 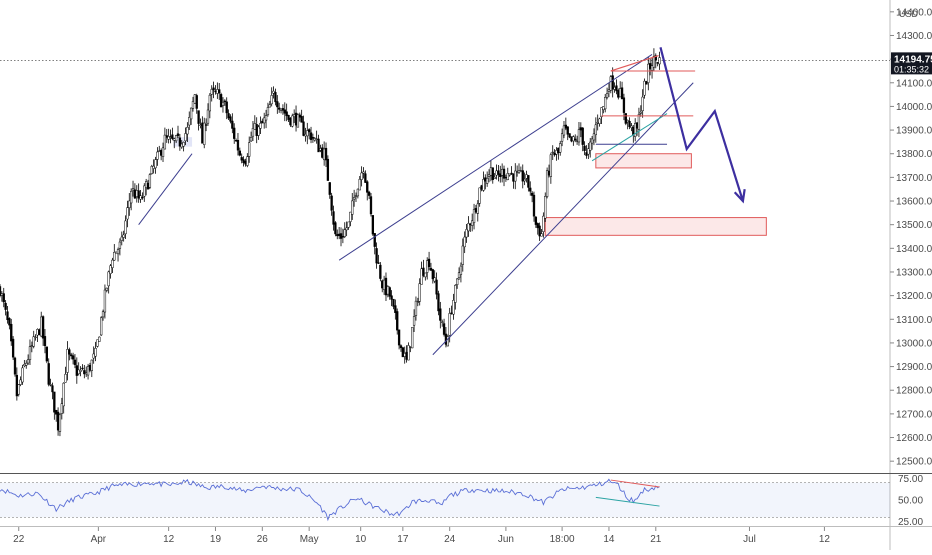 I want to click on price-tick-label: 13700.00, so click(x=914, y=178).